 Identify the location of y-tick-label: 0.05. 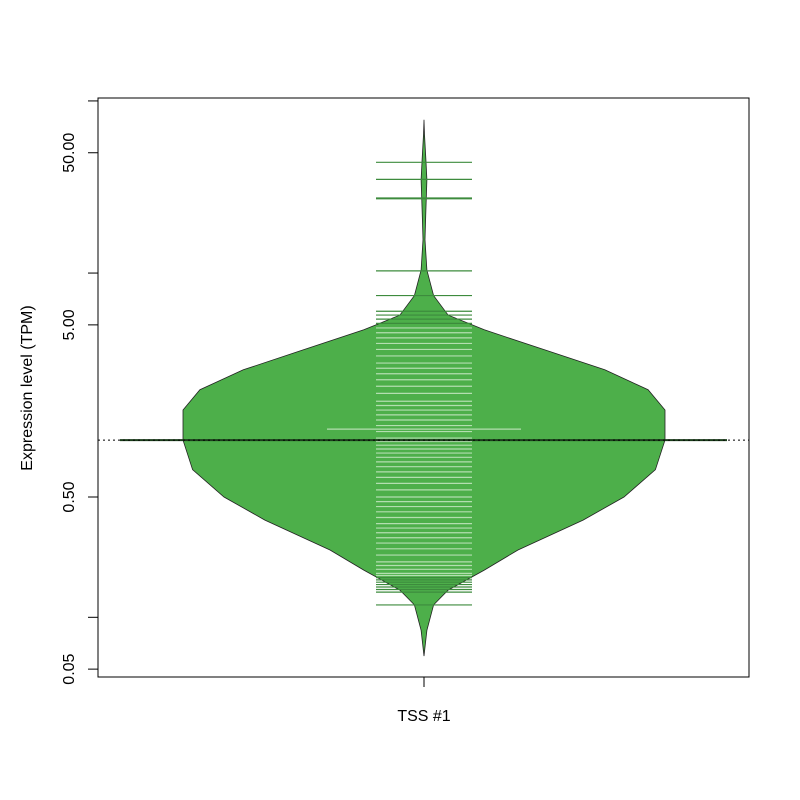
(69, 668).